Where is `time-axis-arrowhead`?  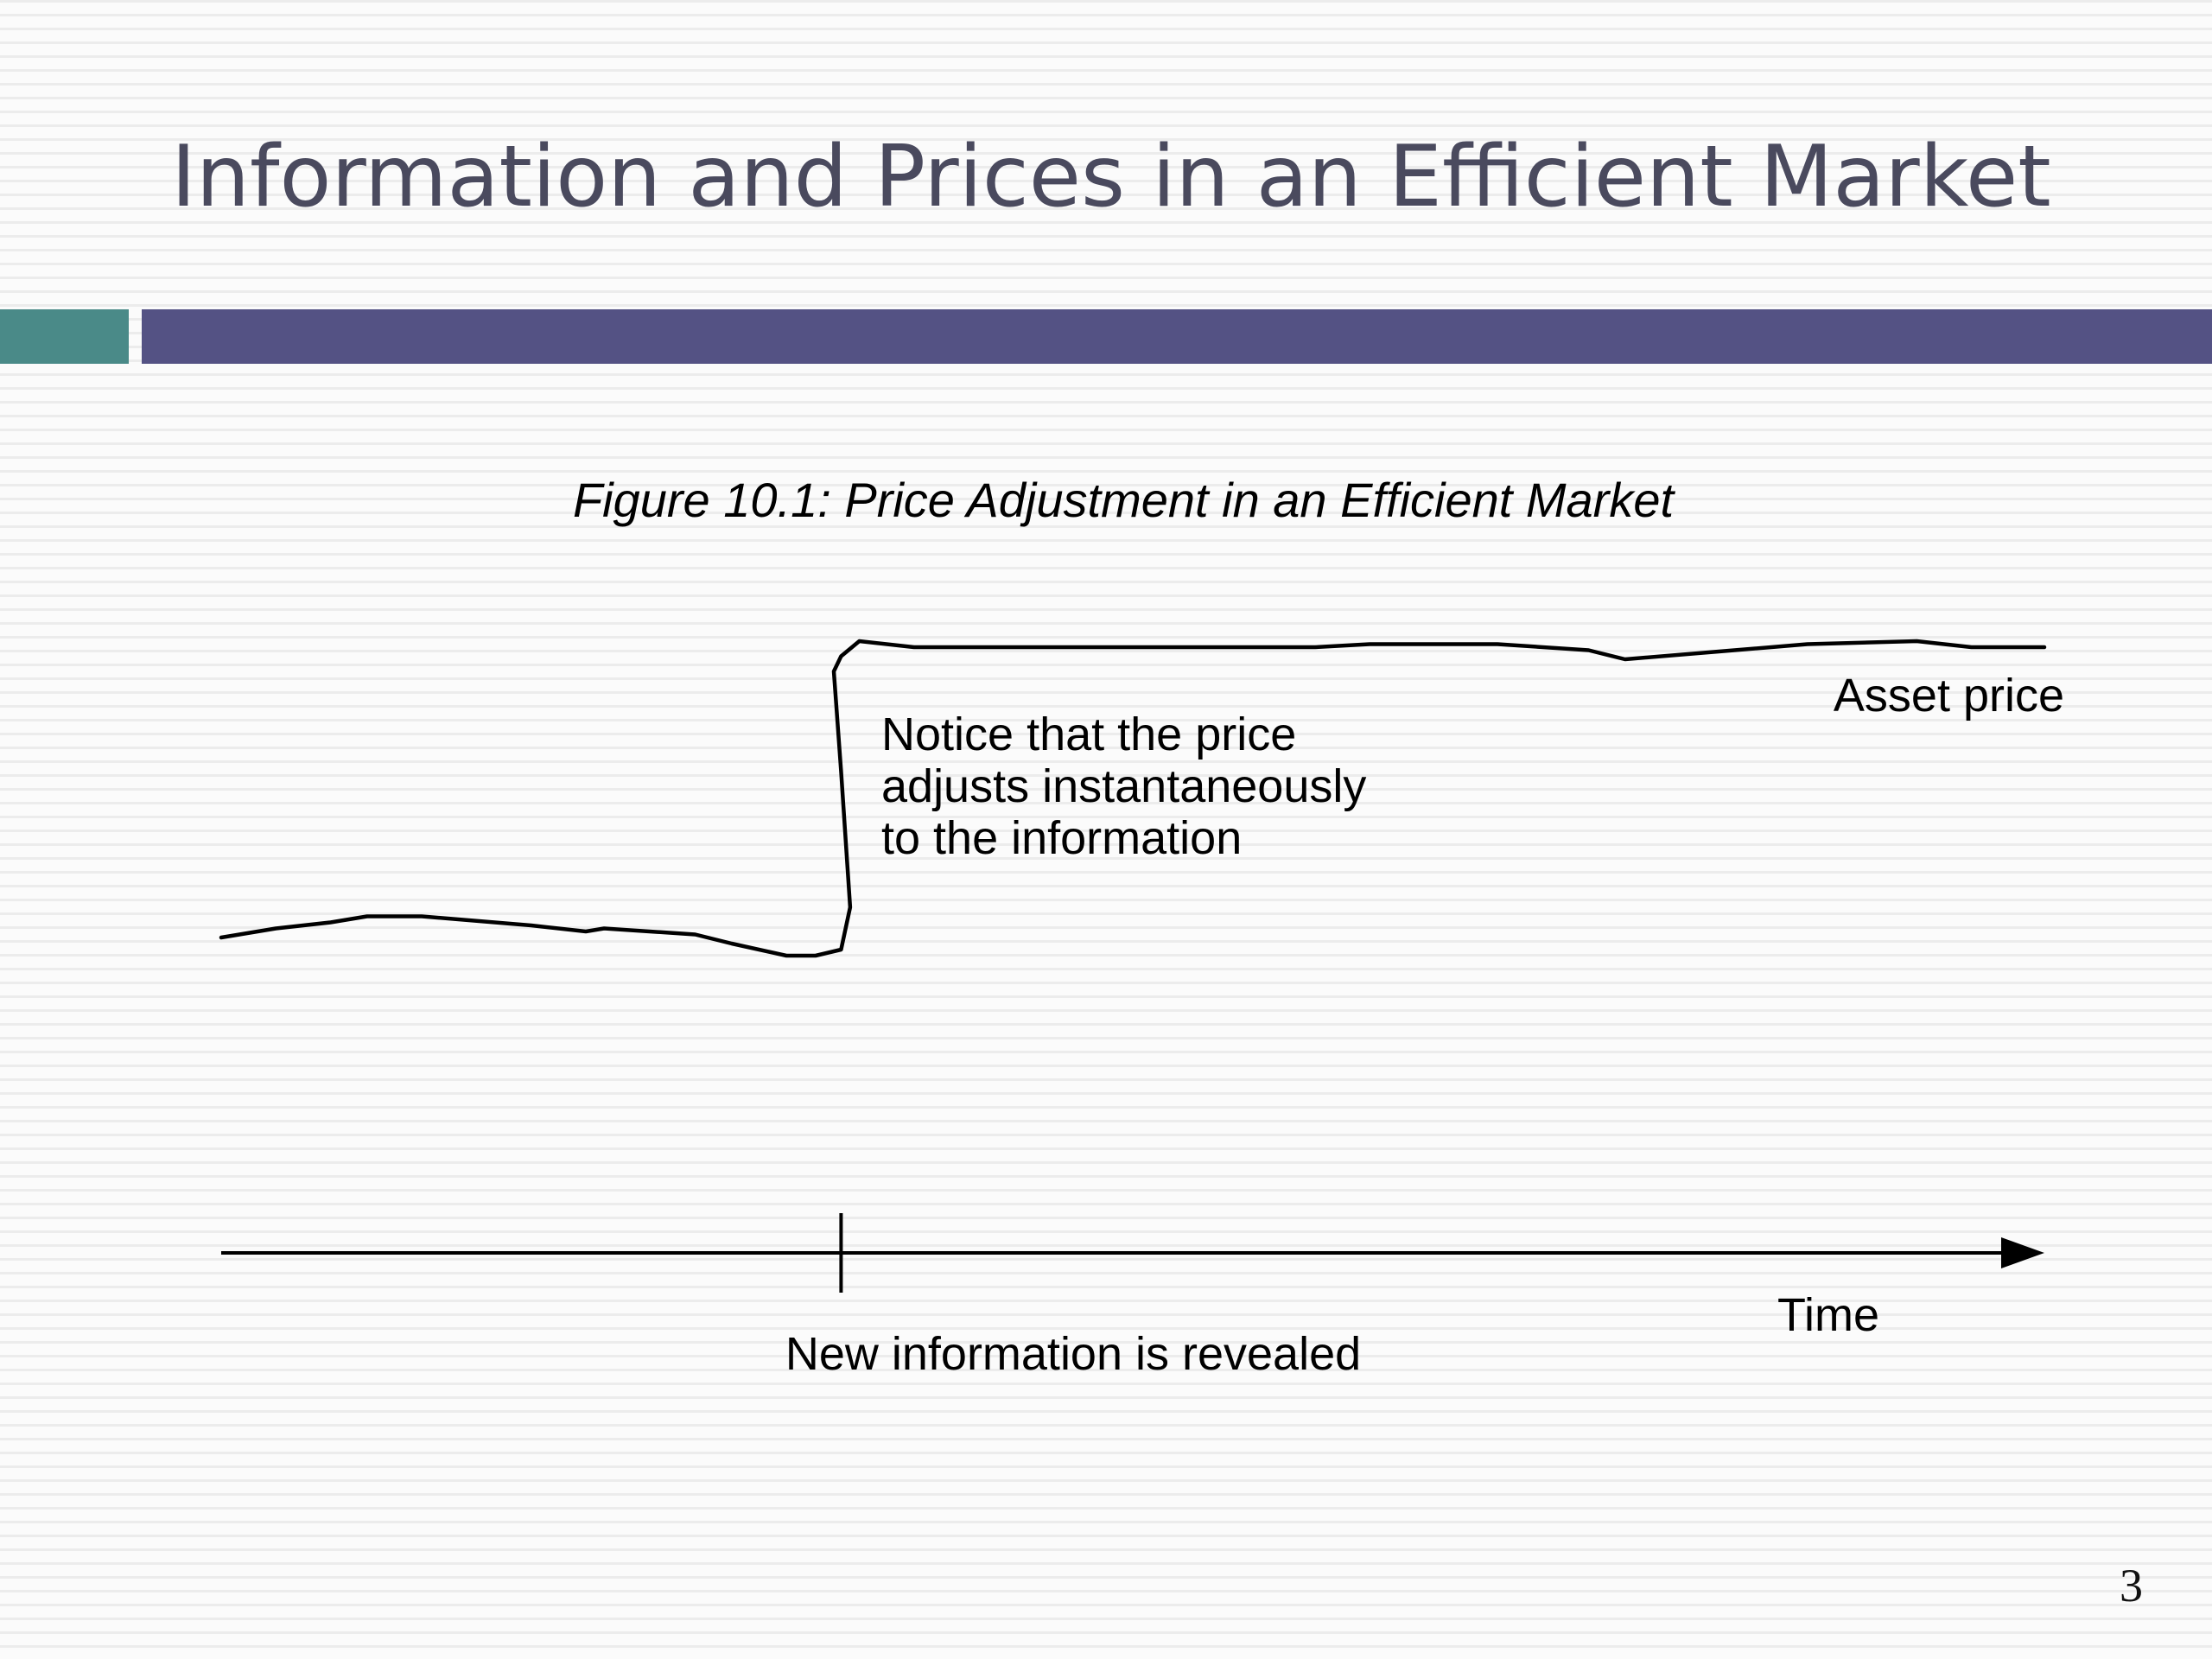 time-axis-arrowhead is located at coordinates (2022, 1252).